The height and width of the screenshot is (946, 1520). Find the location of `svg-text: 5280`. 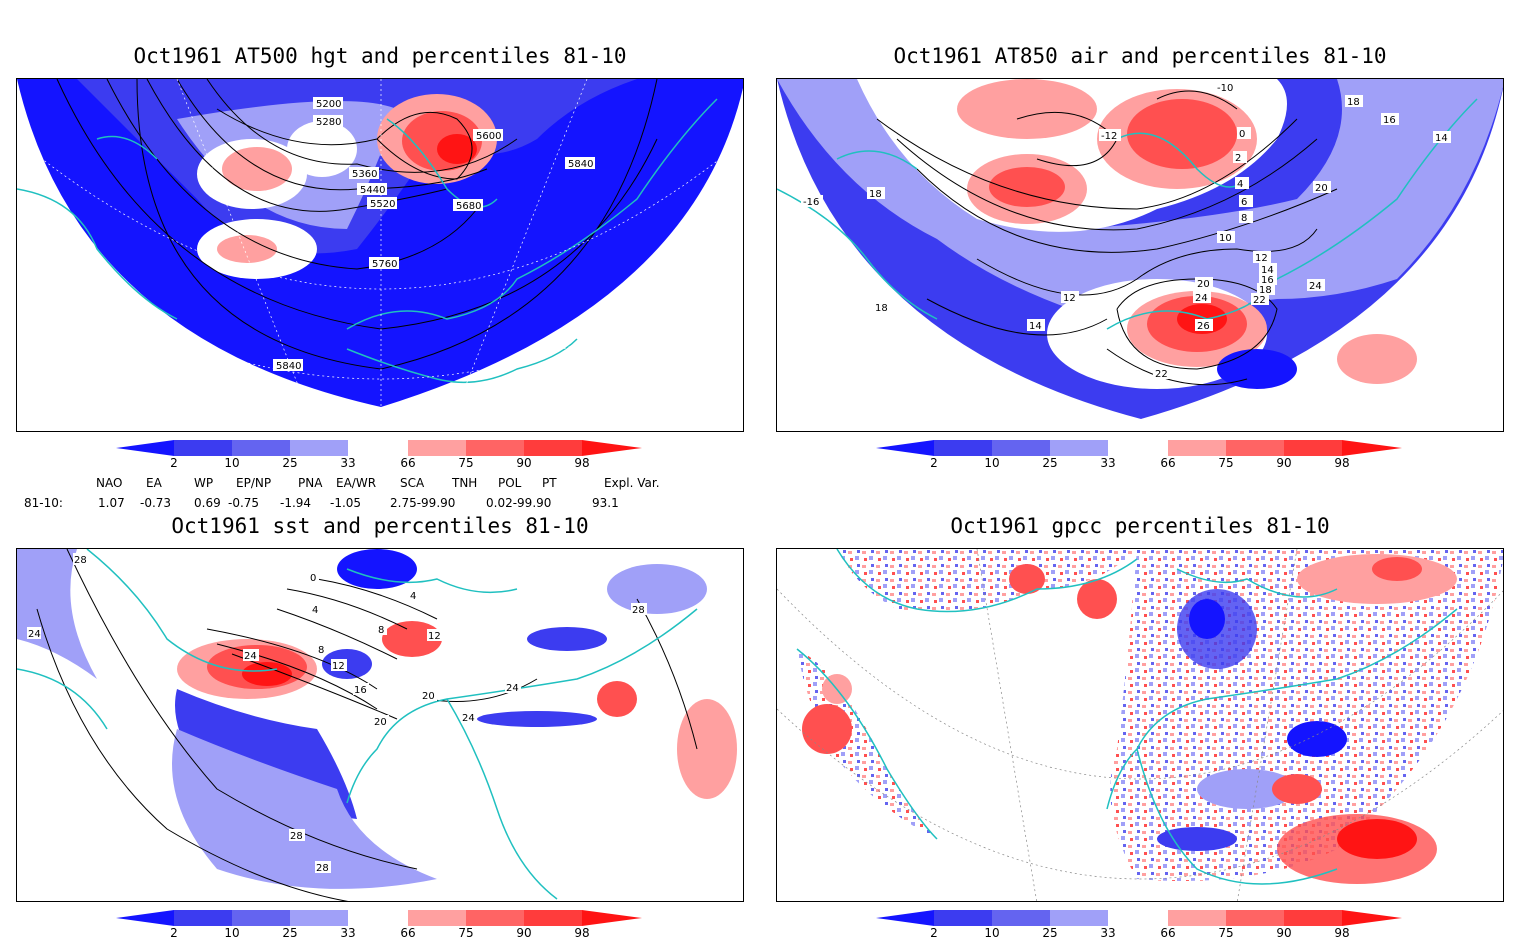

svg-text: 5280 is located at coordinates (328, 122).